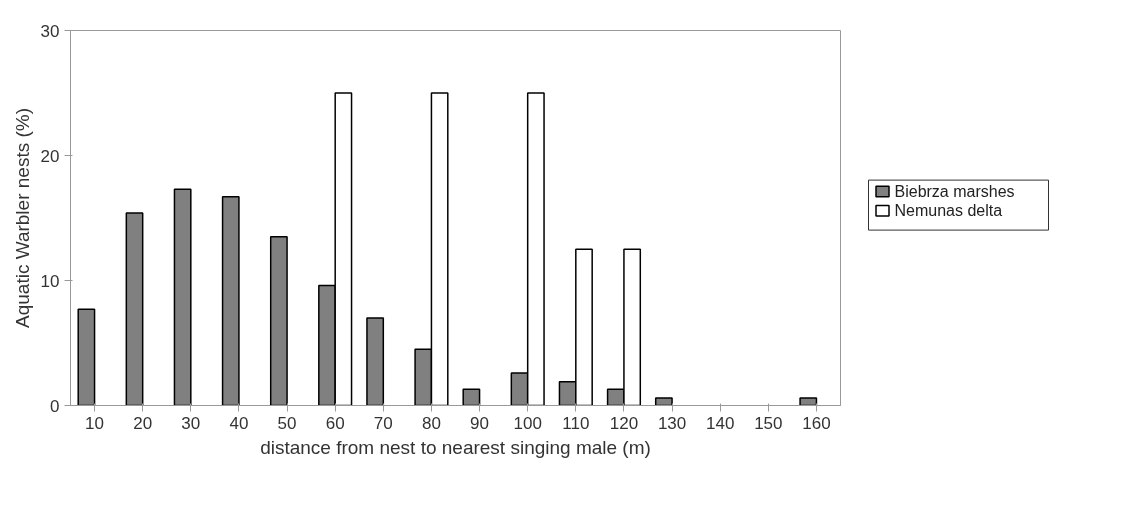  What do you see at coordinates (816, 423) in the screenshot?
I see `x-tick-label: 160` at bounding box center [816, 423].